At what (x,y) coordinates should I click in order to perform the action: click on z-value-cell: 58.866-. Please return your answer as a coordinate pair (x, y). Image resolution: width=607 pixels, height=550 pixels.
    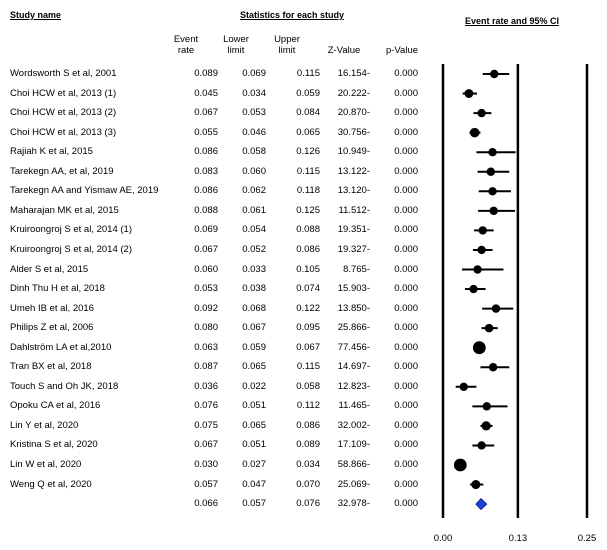
    Looking at the image, I should click on (353, 464).